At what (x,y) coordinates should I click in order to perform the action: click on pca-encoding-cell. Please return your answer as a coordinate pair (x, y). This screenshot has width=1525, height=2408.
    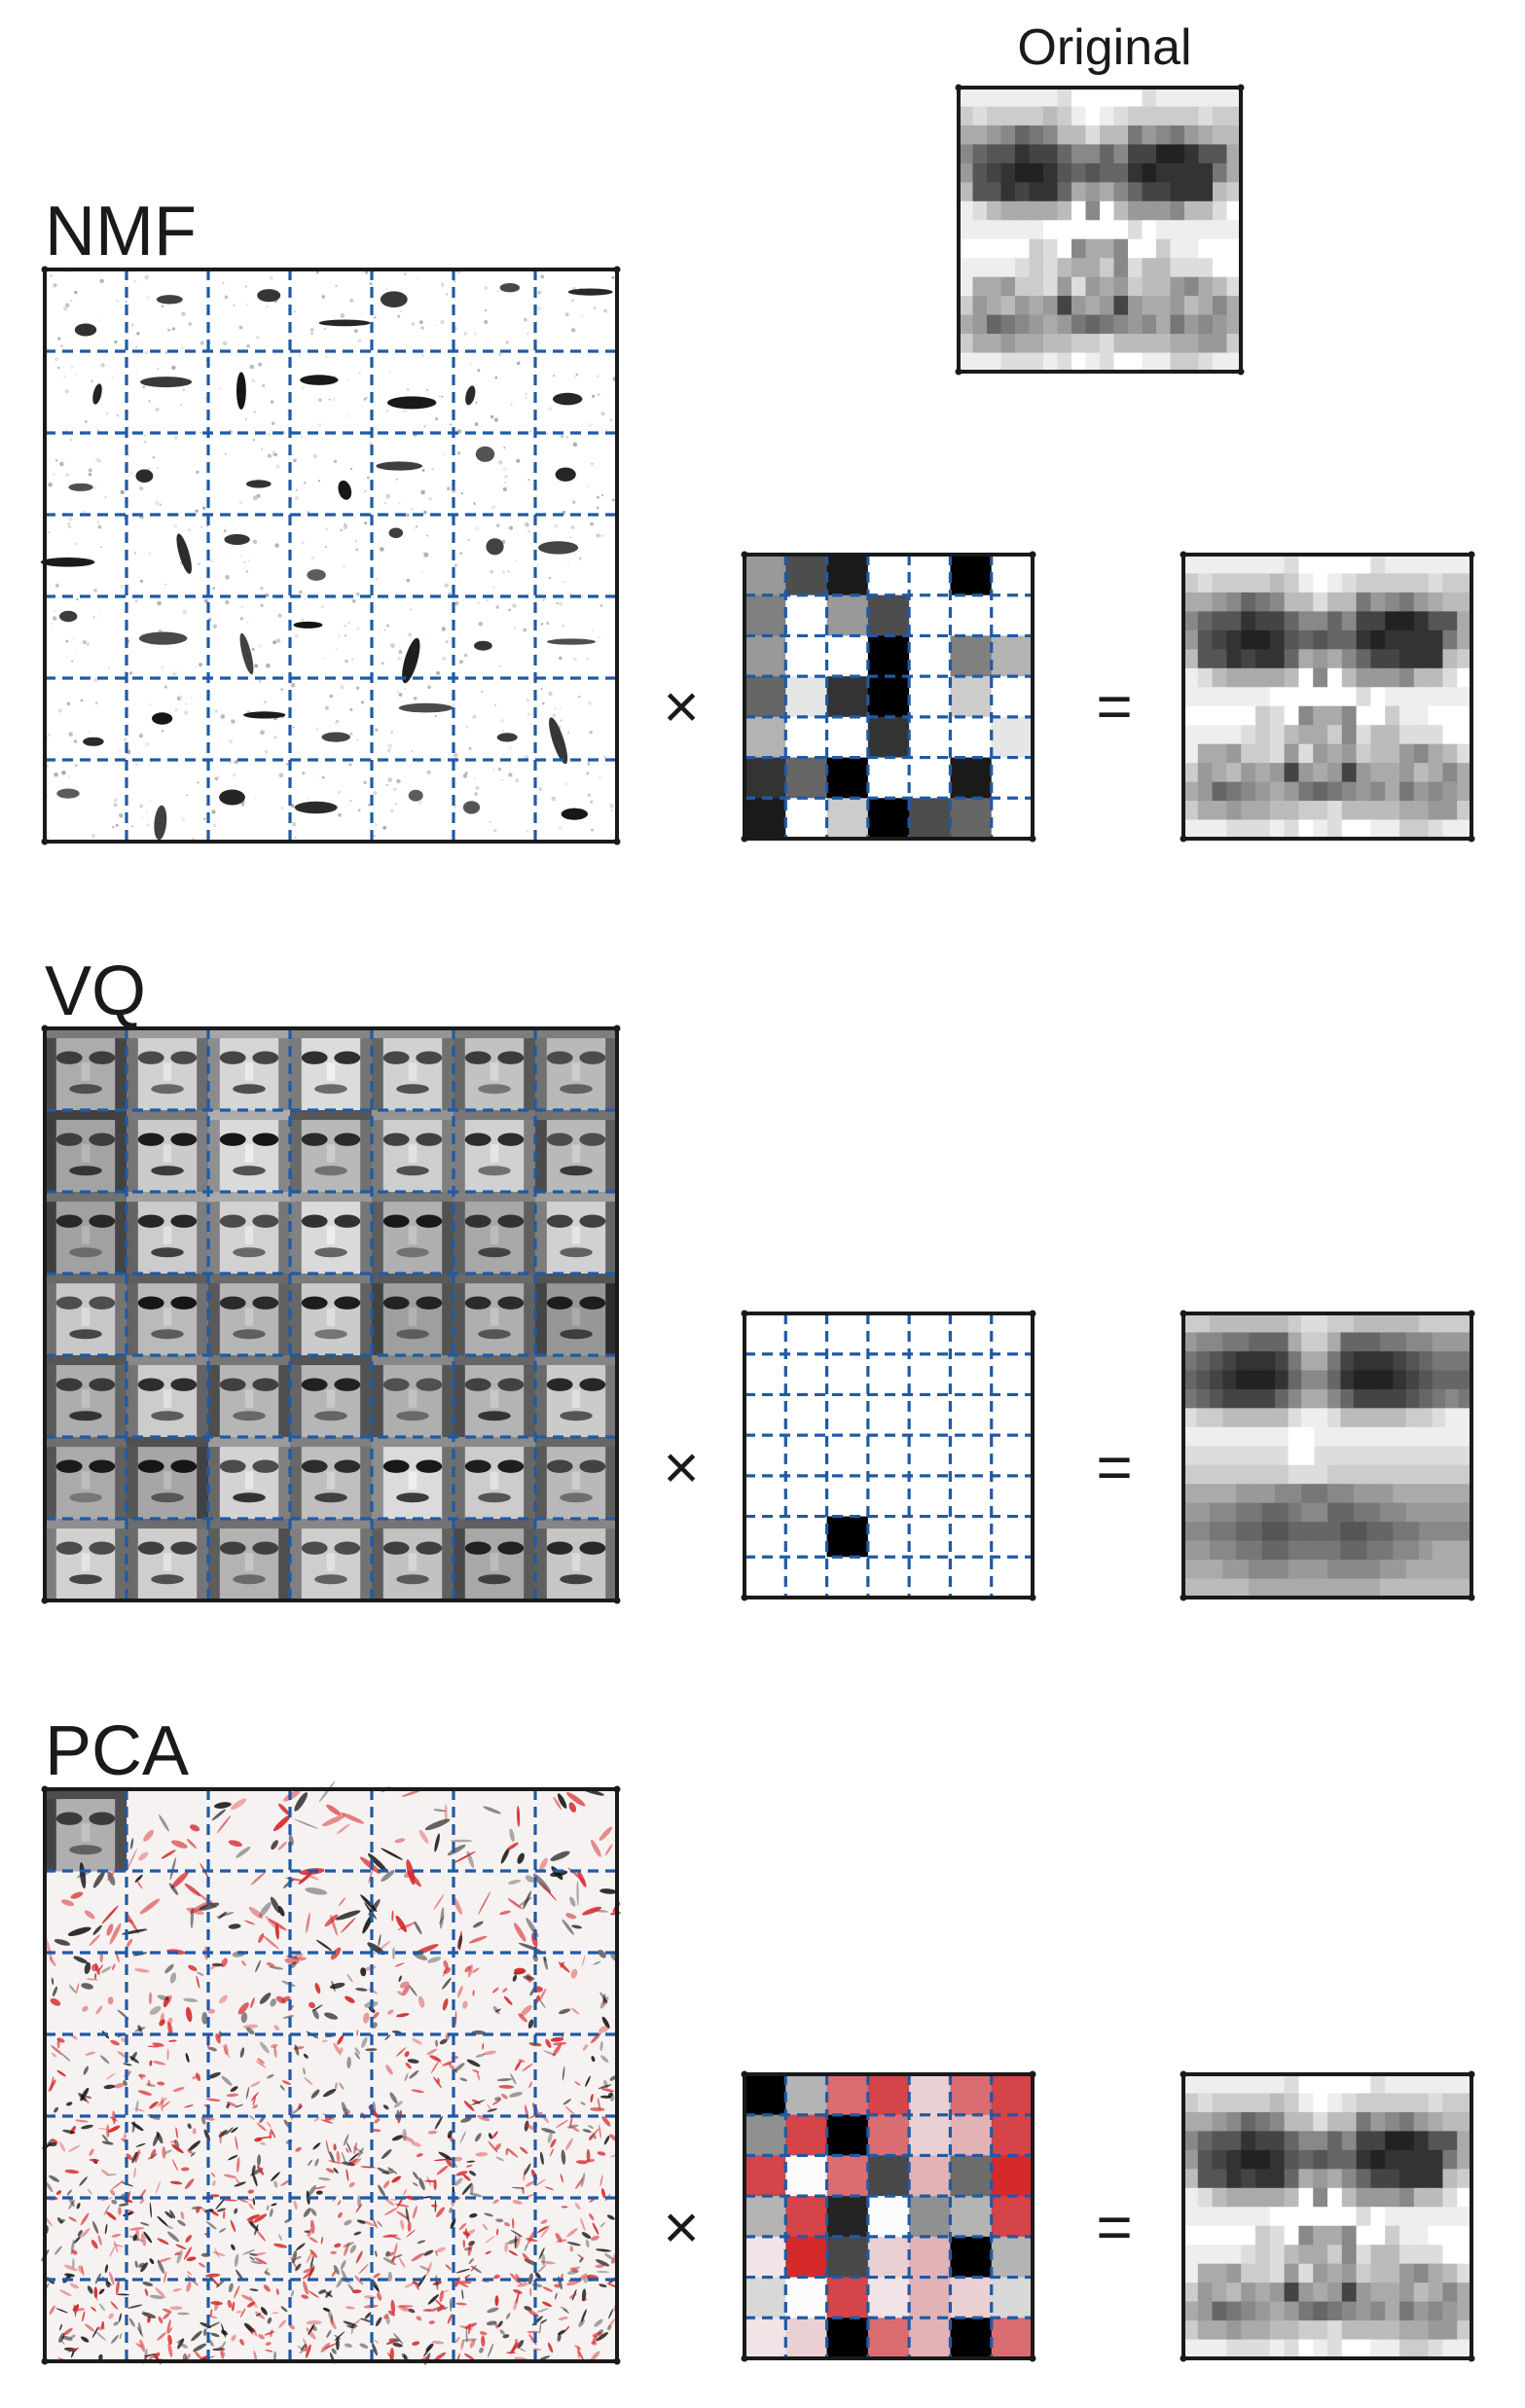
    Looking at the image, I should click on (888, 2095).